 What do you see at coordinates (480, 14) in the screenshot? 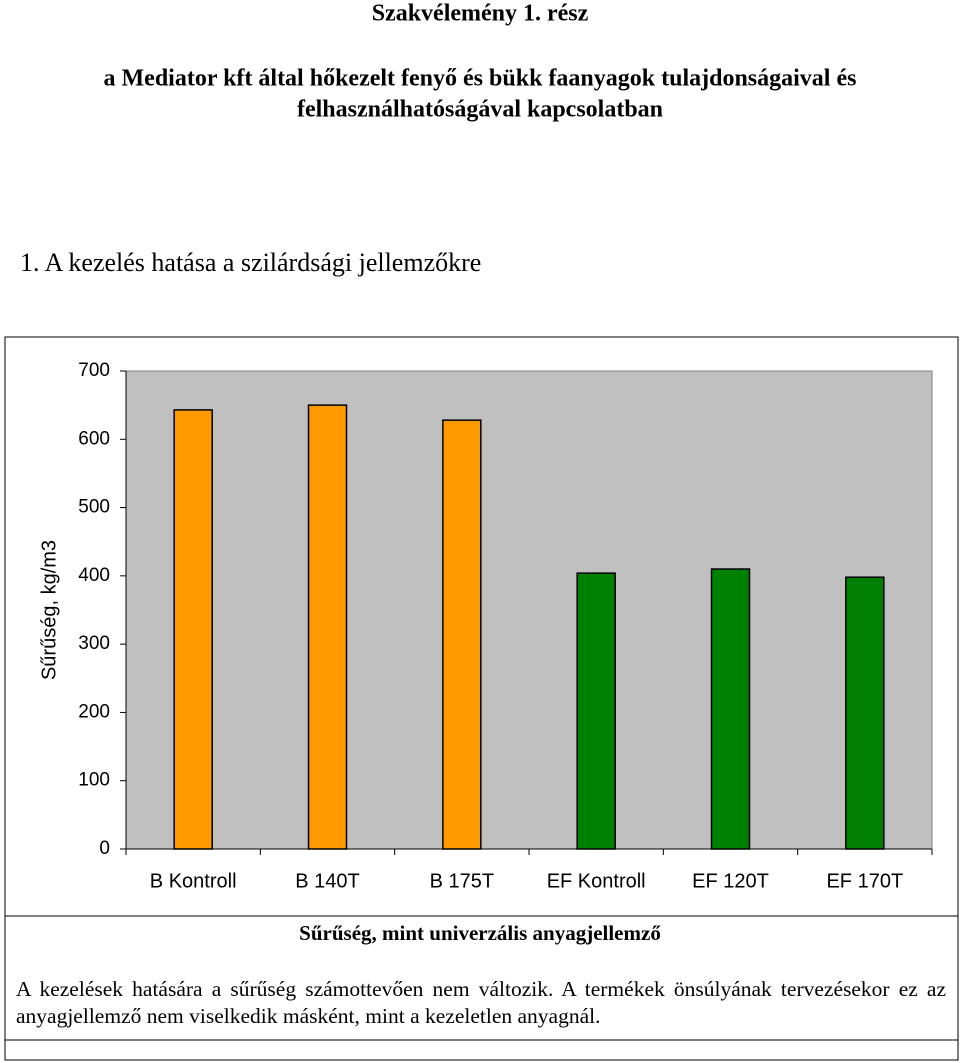
I see `title: Szakvélemény 1. rész` at bounding box center [480, 14].